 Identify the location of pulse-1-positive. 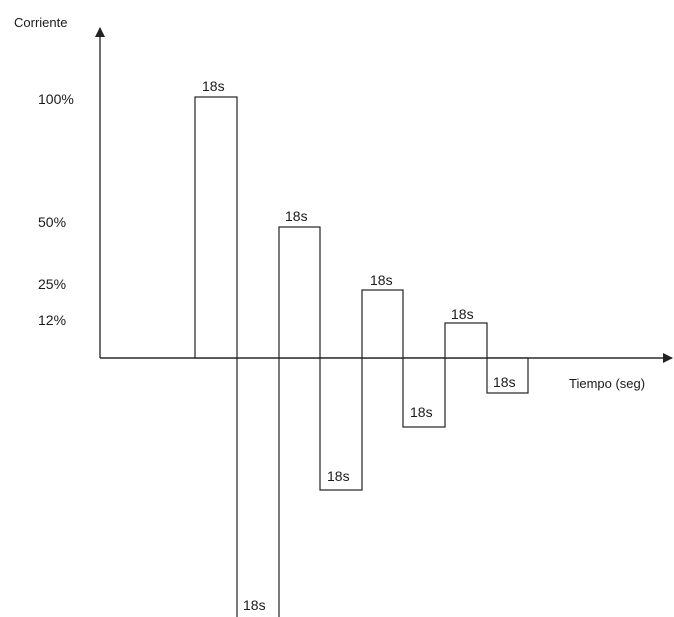
(216, 227).